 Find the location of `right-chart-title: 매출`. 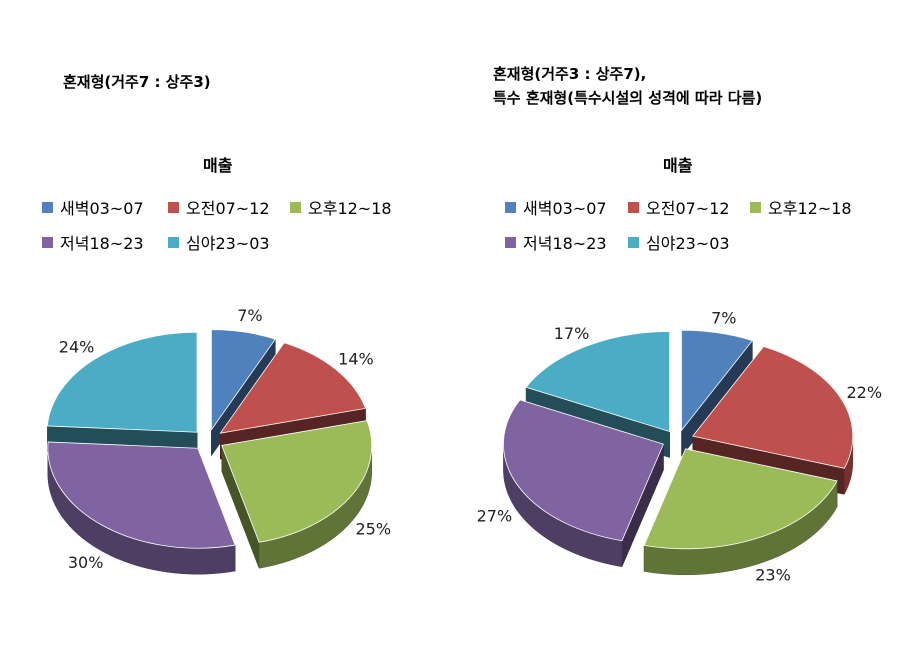

right-chart-title: 매출 is located at coordinates (678, 165).